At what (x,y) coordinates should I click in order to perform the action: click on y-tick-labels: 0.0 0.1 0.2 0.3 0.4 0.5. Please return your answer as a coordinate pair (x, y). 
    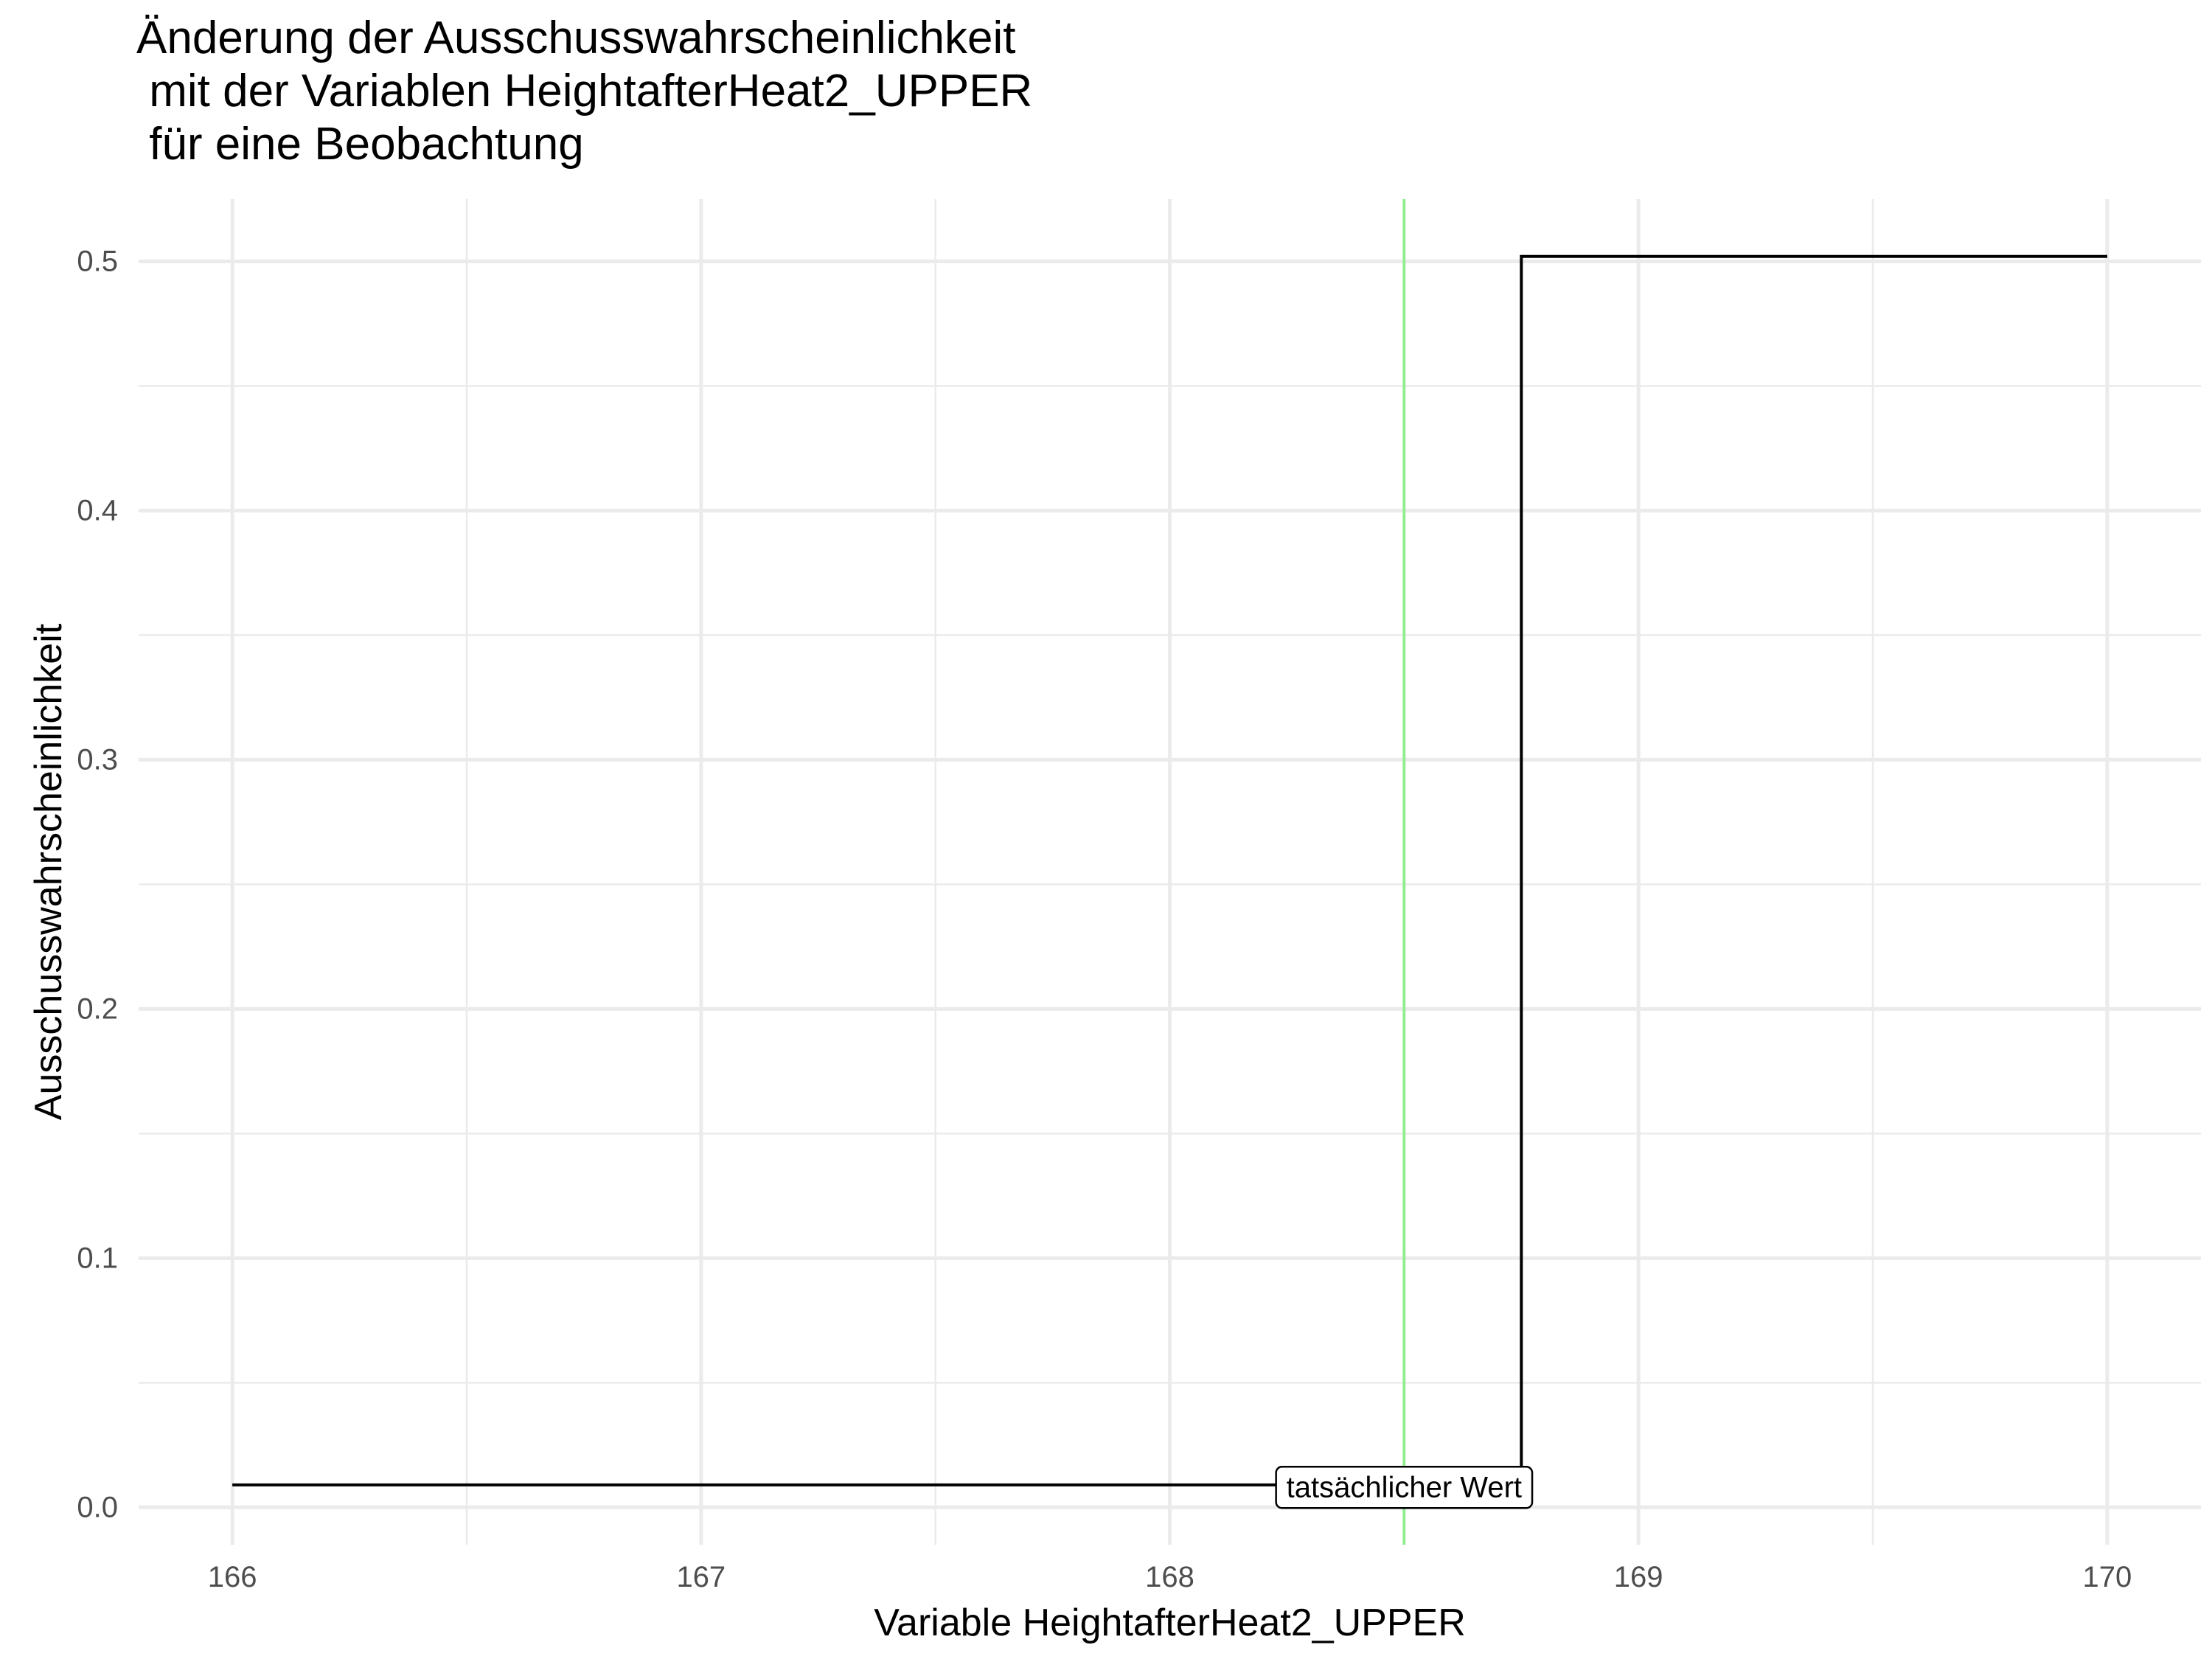
    Looking at the image, I should click on (97, 884).